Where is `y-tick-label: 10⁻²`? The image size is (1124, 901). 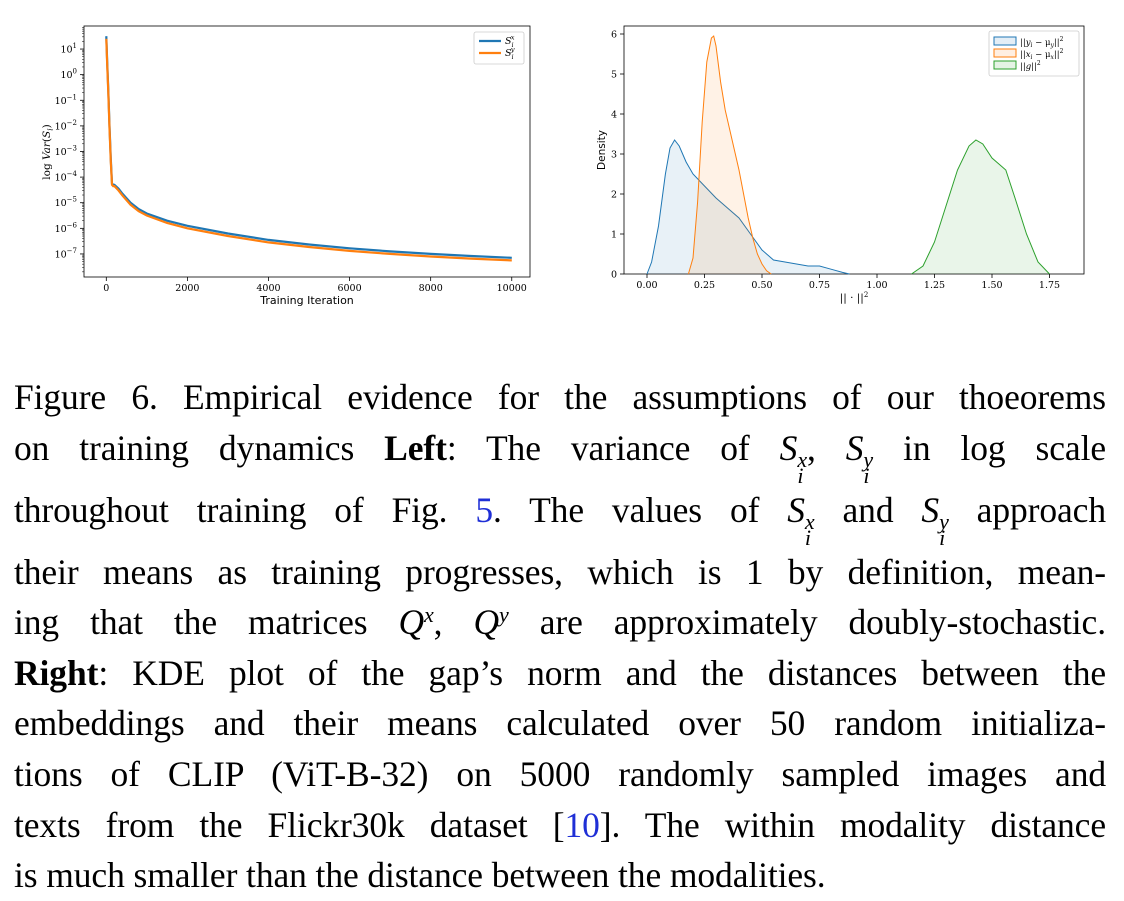
y-tick-label: 10⁻² is located at coordinates (66, 126).